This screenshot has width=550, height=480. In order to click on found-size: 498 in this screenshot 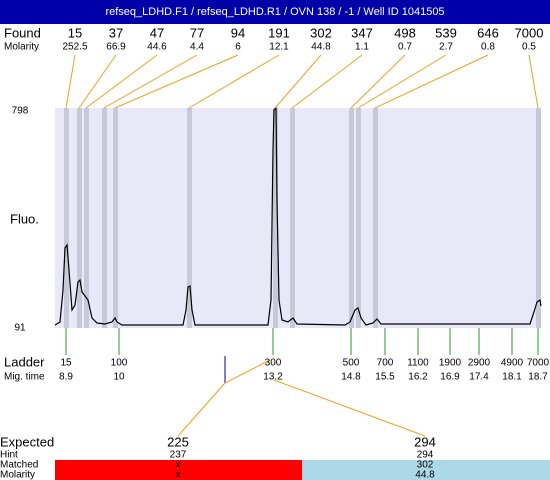, I will do `click(405, 32)`.